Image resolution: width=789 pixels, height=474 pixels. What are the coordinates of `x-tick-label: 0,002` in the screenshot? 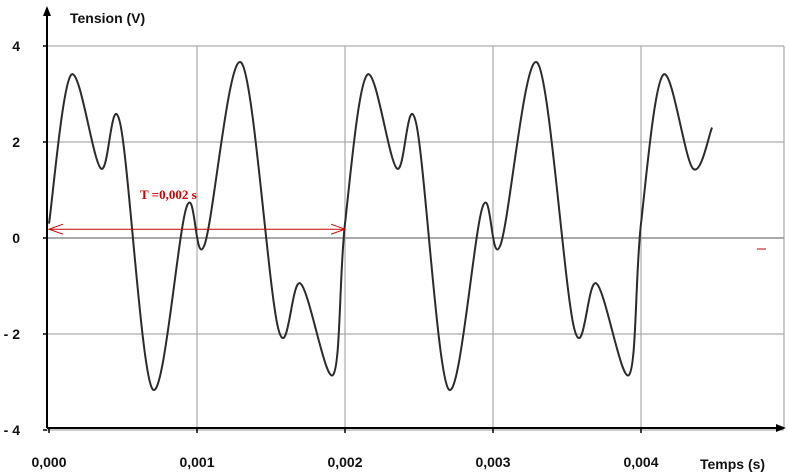 It's located at (344, 462).